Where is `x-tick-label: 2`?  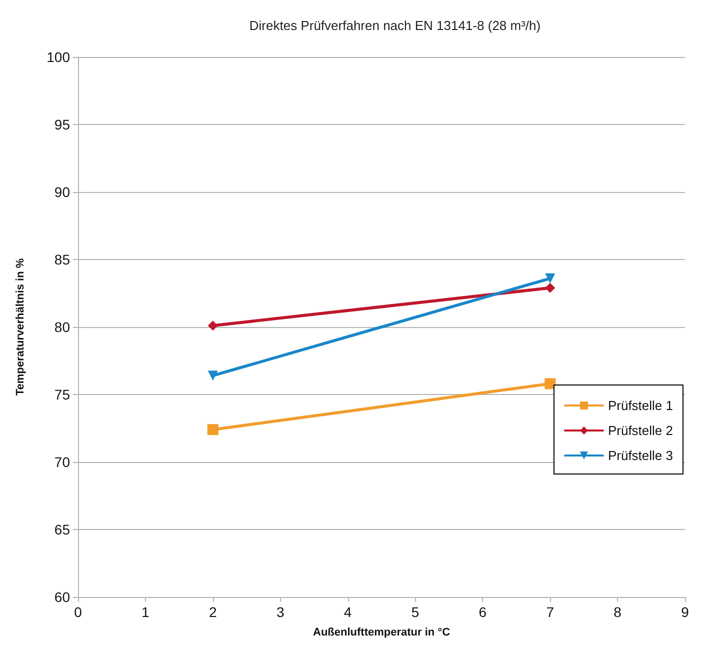 x-tick-label: 2 is located at coordinates (212, 612).